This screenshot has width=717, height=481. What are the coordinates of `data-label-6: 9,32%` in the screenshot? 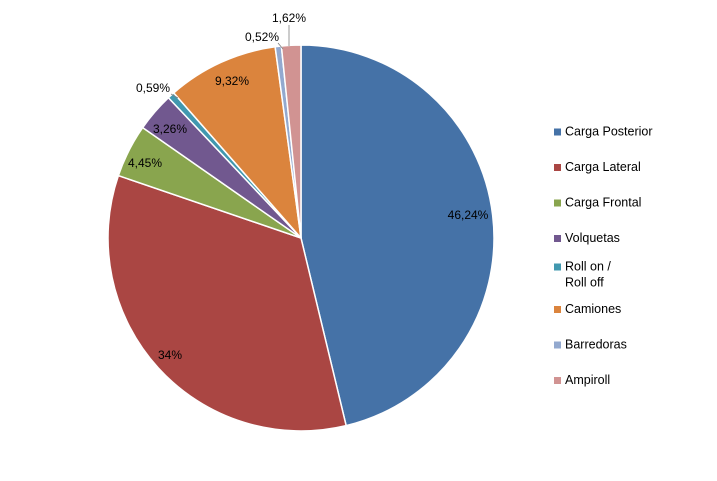 It's located at (232, 81).